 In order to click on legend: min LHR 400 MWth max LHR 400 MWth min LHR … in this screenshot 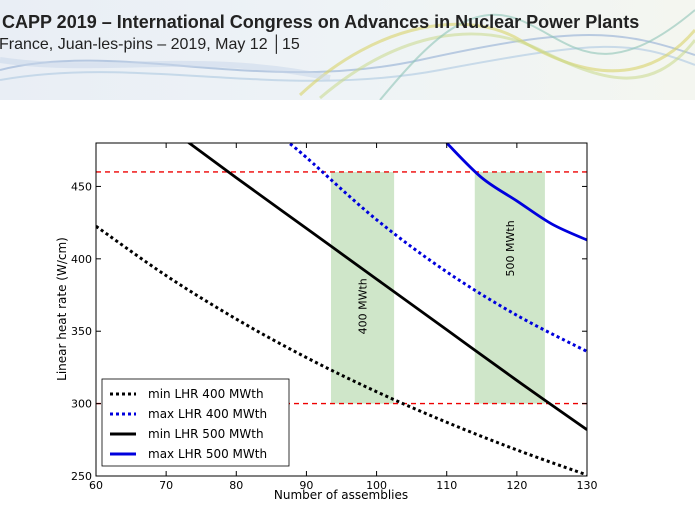, I will do `click(195, 422)`.